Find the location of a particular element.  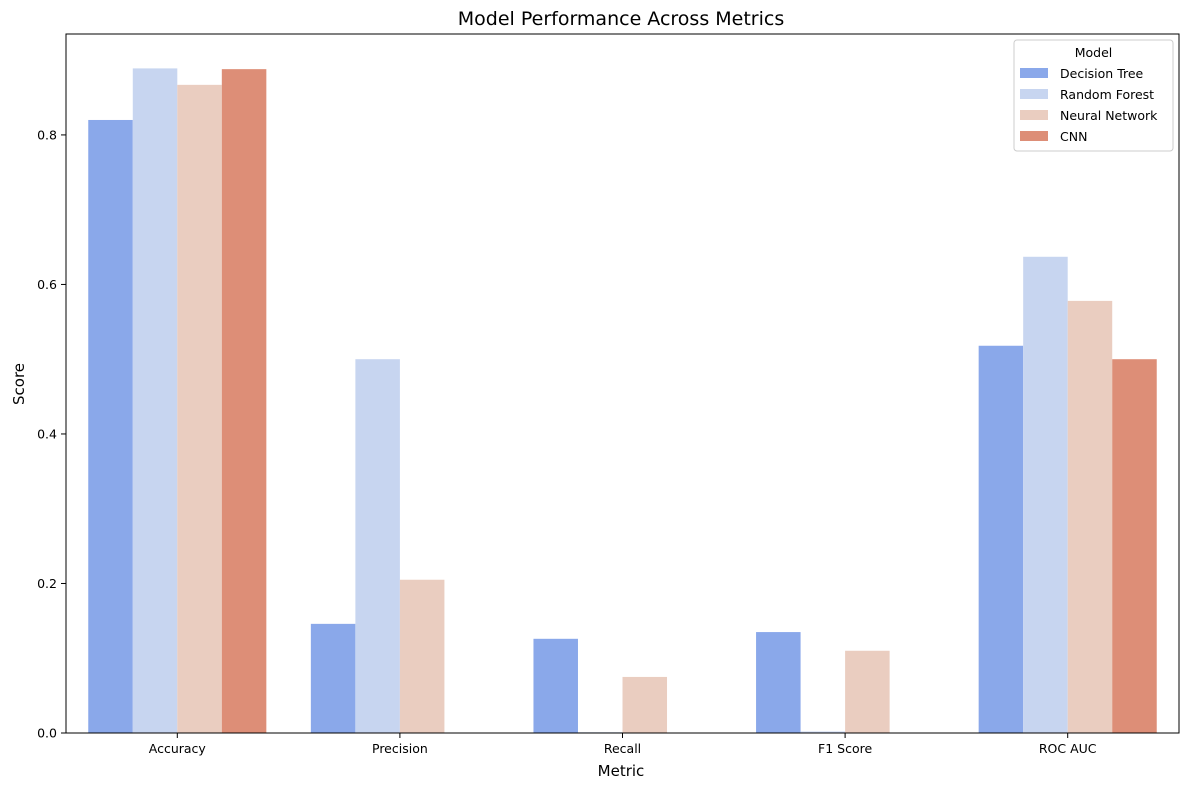

bar-random-forest-roc-auc is located at coordinates (1045, 494).